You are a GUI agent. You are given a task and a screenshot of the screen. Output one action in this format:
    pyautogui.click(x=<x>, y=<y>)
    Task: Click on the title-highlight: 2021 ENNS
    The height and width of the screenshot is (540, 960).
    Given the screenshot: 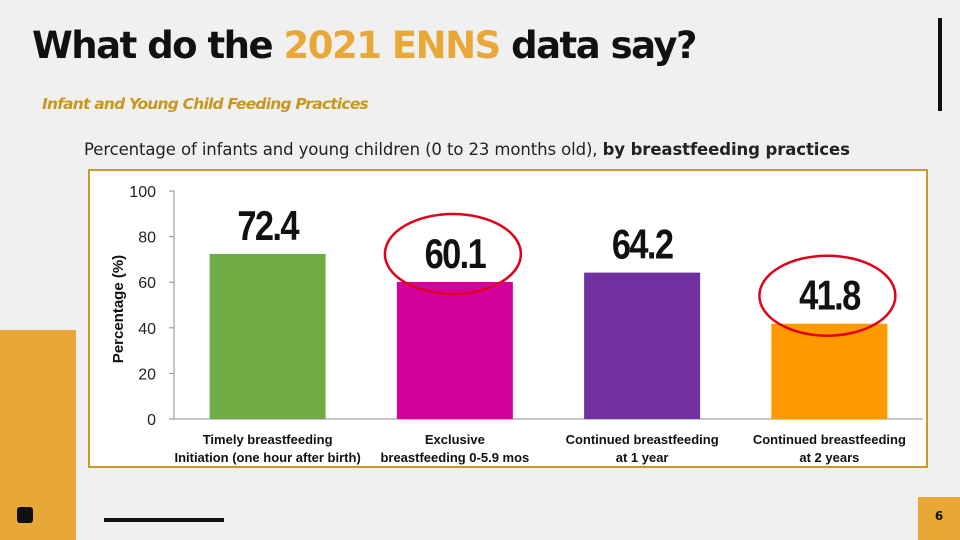 What is the action you would take?
    pyautogui.click(x=392, y=45)
    